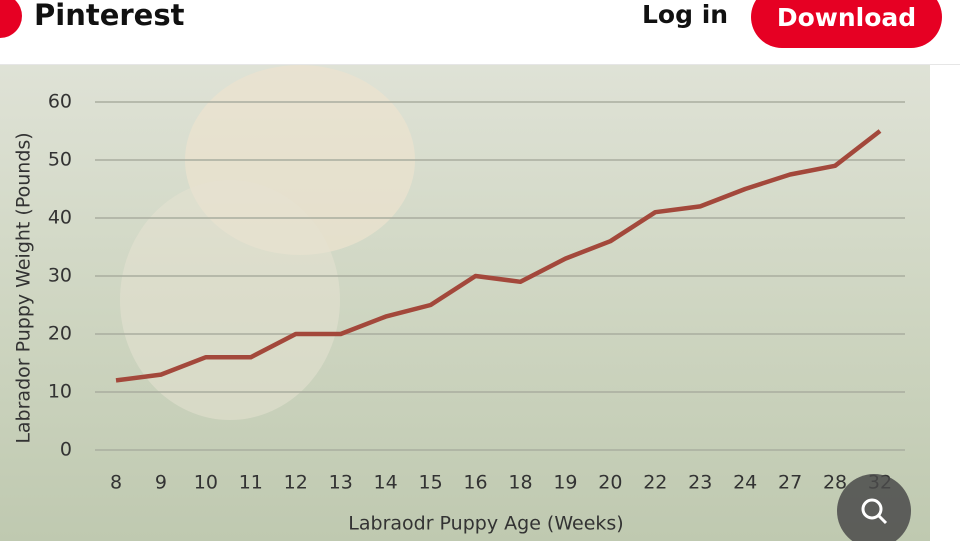 The image size is (960, 541). Describe the element at coordinates (882, 519) in the screenshot. I see `search-icon-handle` at that location.